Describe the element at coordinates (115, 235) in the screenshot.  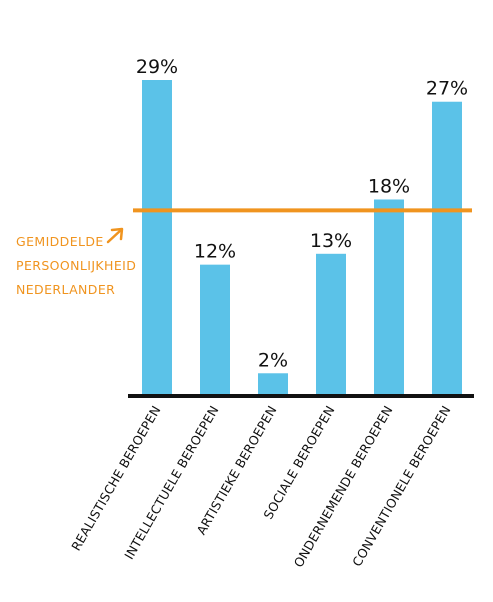
I see `arrow-up-right-icon` at that location.